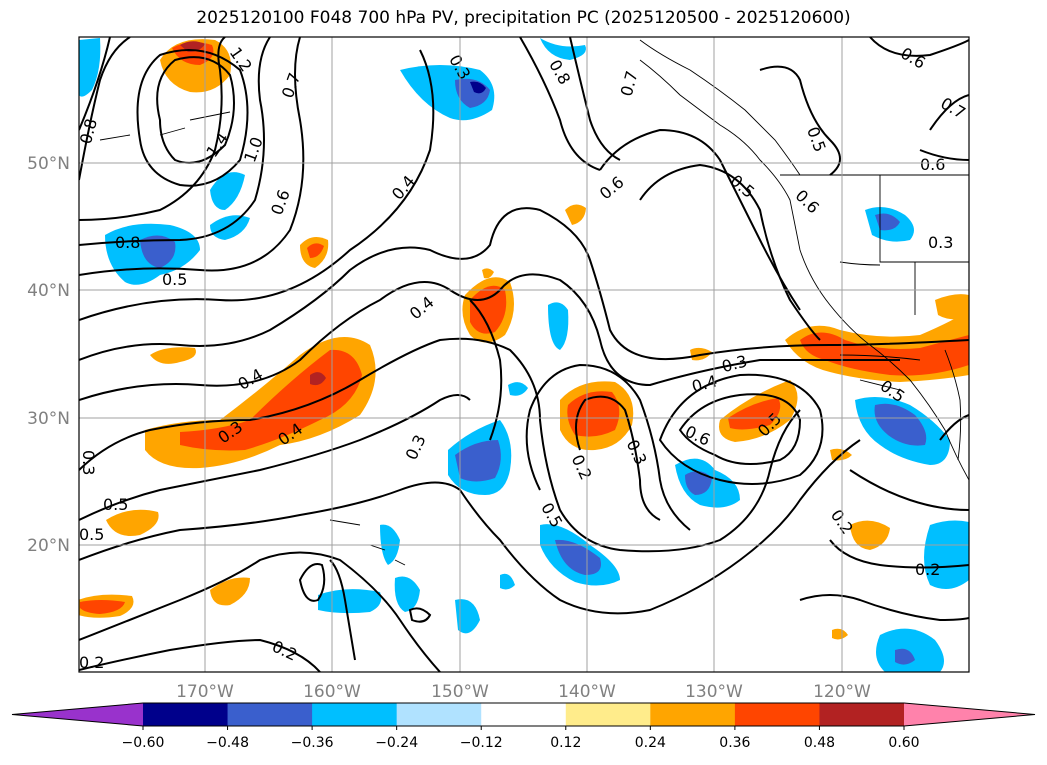 The height and width of the screenshot is (765, 1047). Describe the element at coordinates (587, 692) in the screenshot. I see `lon-label: 140°W` at that location.